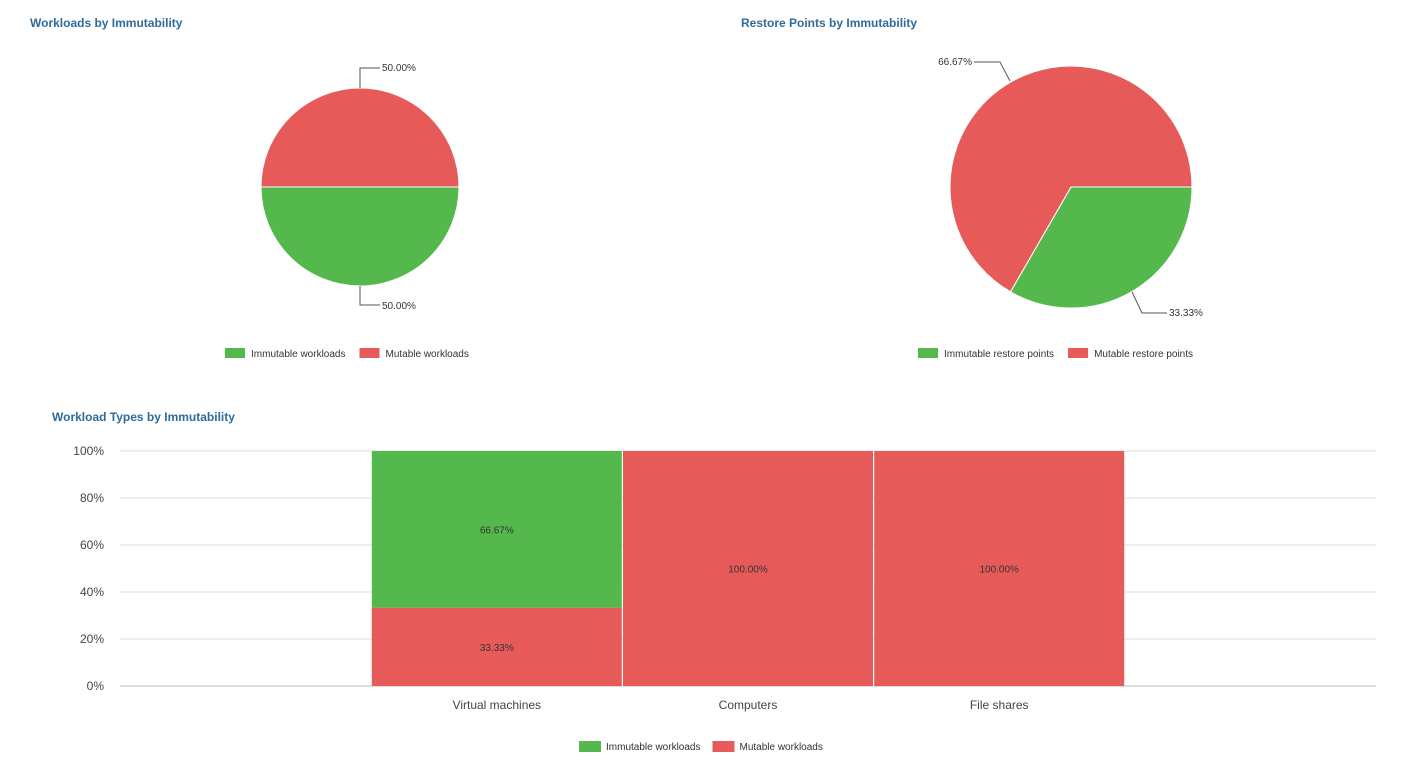 The width and height of the screenshot is (1410, 772). I want to click on bar-x-tick-label: File shares, so click(999, 705).